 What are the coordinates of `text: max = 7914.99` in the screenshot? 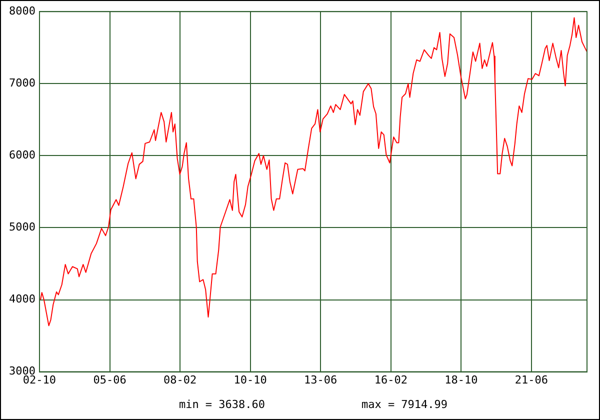 It's located at (404, 404).